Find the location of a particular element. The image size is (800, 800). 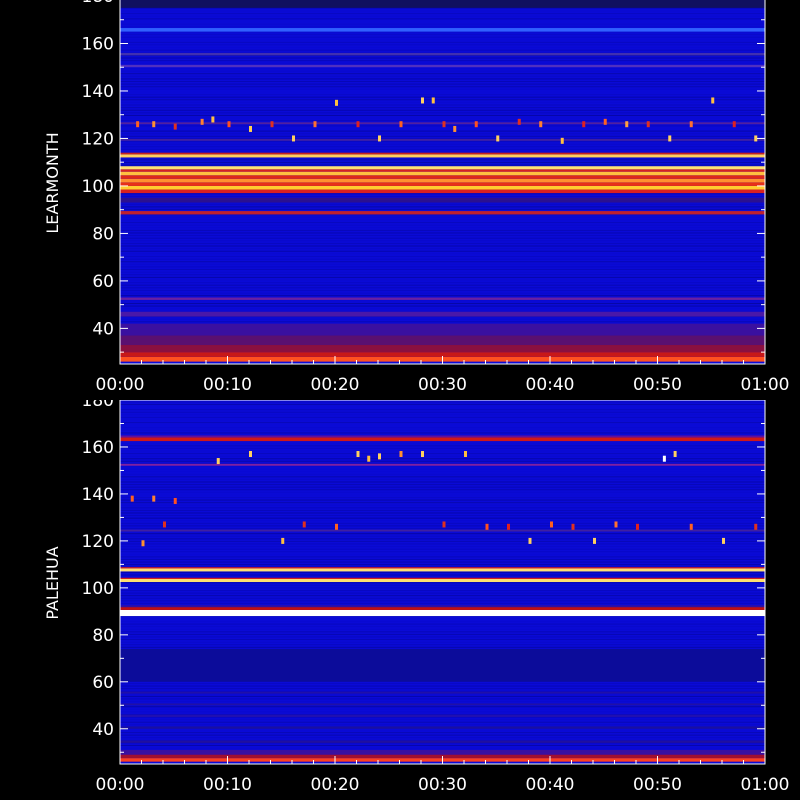

y-tick-label: 40 is located at coordinates (103, 329).